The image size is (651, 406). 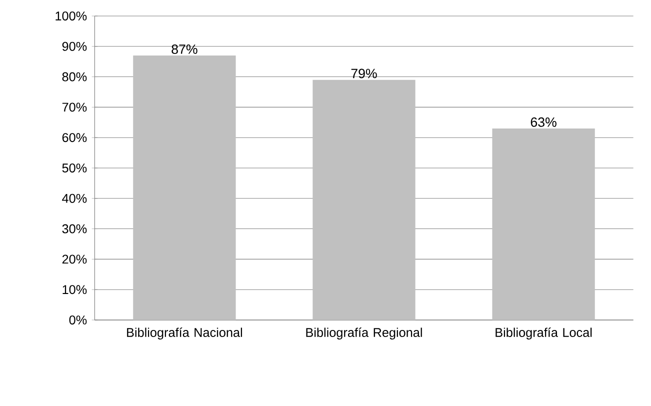 I want to click on x-tick-label: Bibliografía Nacional, so click(x=184, y=334).